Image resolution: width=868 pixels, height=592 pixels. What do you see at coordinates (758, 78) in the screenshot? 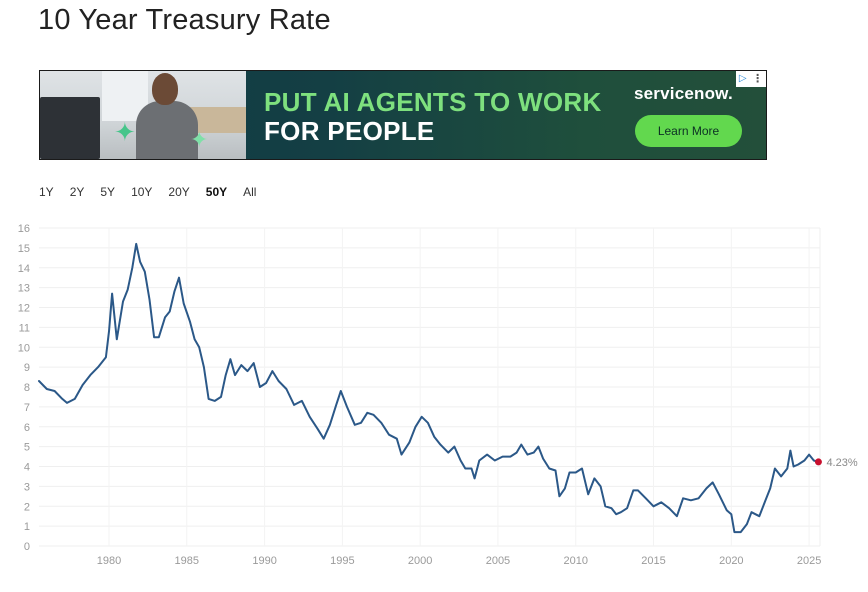
I see `more-vertical-icon: ⋮` at bounding box center [758, 78].